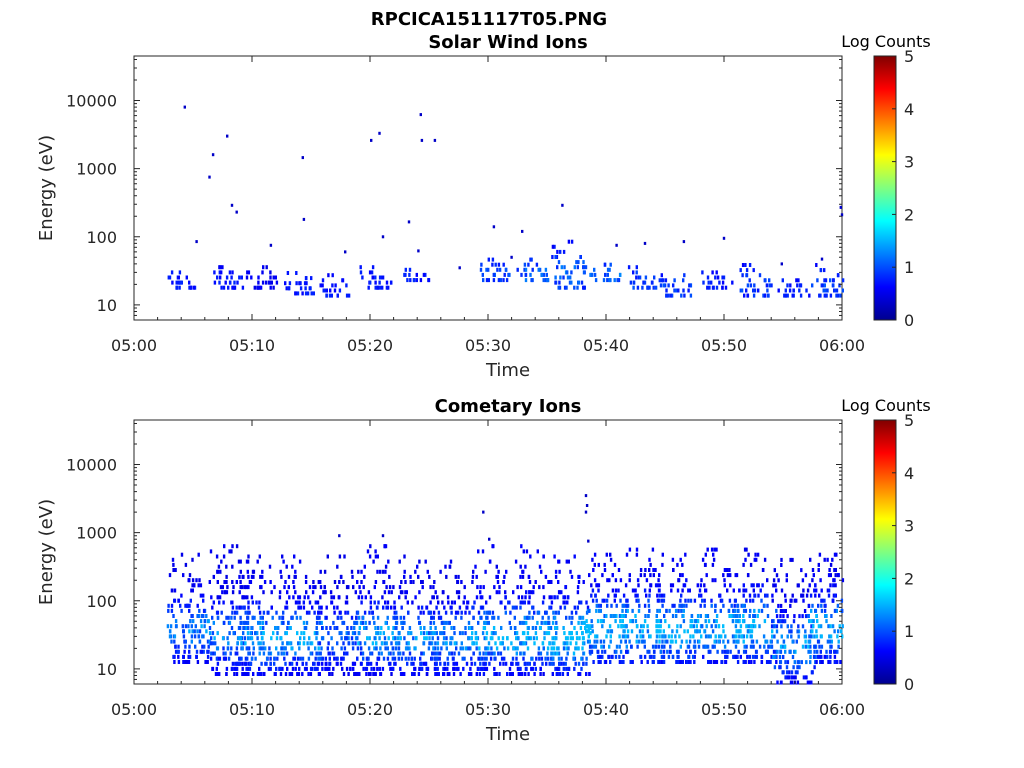  I want to click on solar-wind-x-tick-label: 05:10, so click(252, 345).